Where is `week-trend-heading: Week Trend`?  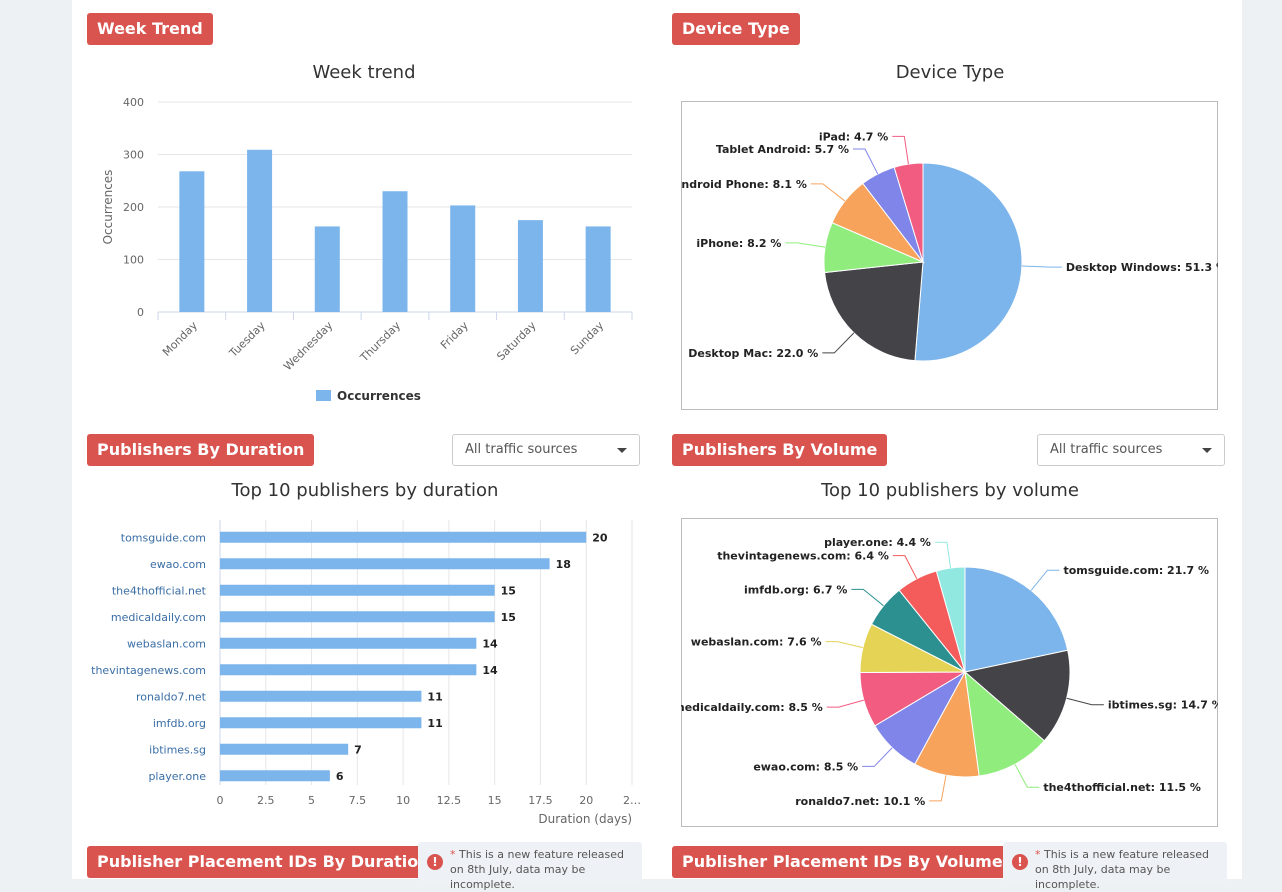 week-trend-heading: Week Trend is located at coordinates (150, 29).